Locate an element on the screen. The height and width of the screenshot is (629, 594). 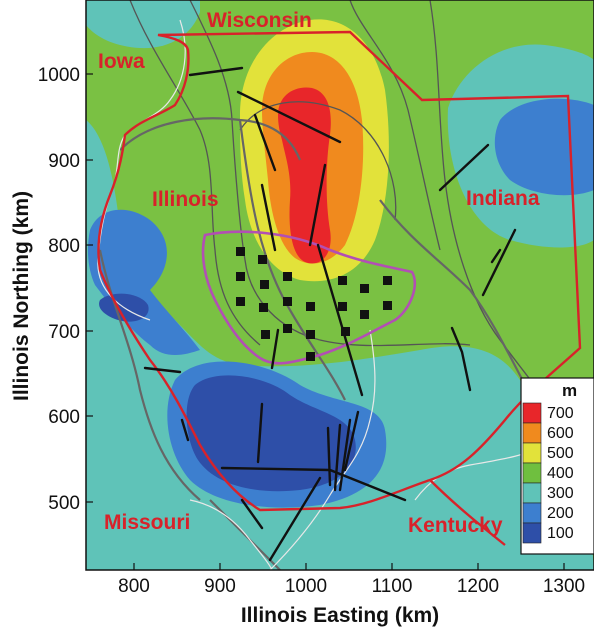
label-kentucky: Kentucky is located at coordinates (455, 525).